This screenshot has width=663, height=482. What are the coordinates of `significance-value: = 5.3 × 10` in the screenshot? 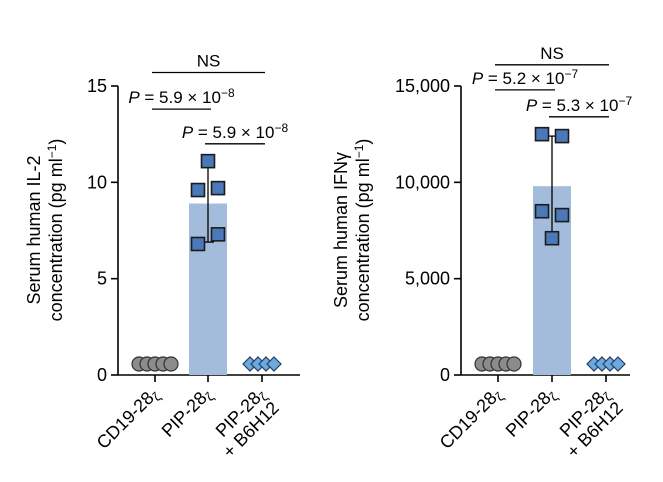 It's located at (577, 105).